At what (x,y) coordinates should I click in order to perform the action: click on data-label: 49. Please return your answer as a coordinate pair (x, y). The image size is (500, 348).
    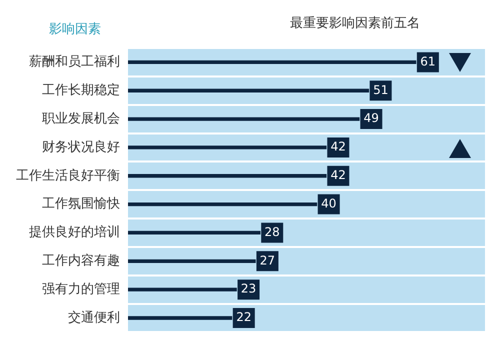
    Looking at the image, I should click on (371, 118).